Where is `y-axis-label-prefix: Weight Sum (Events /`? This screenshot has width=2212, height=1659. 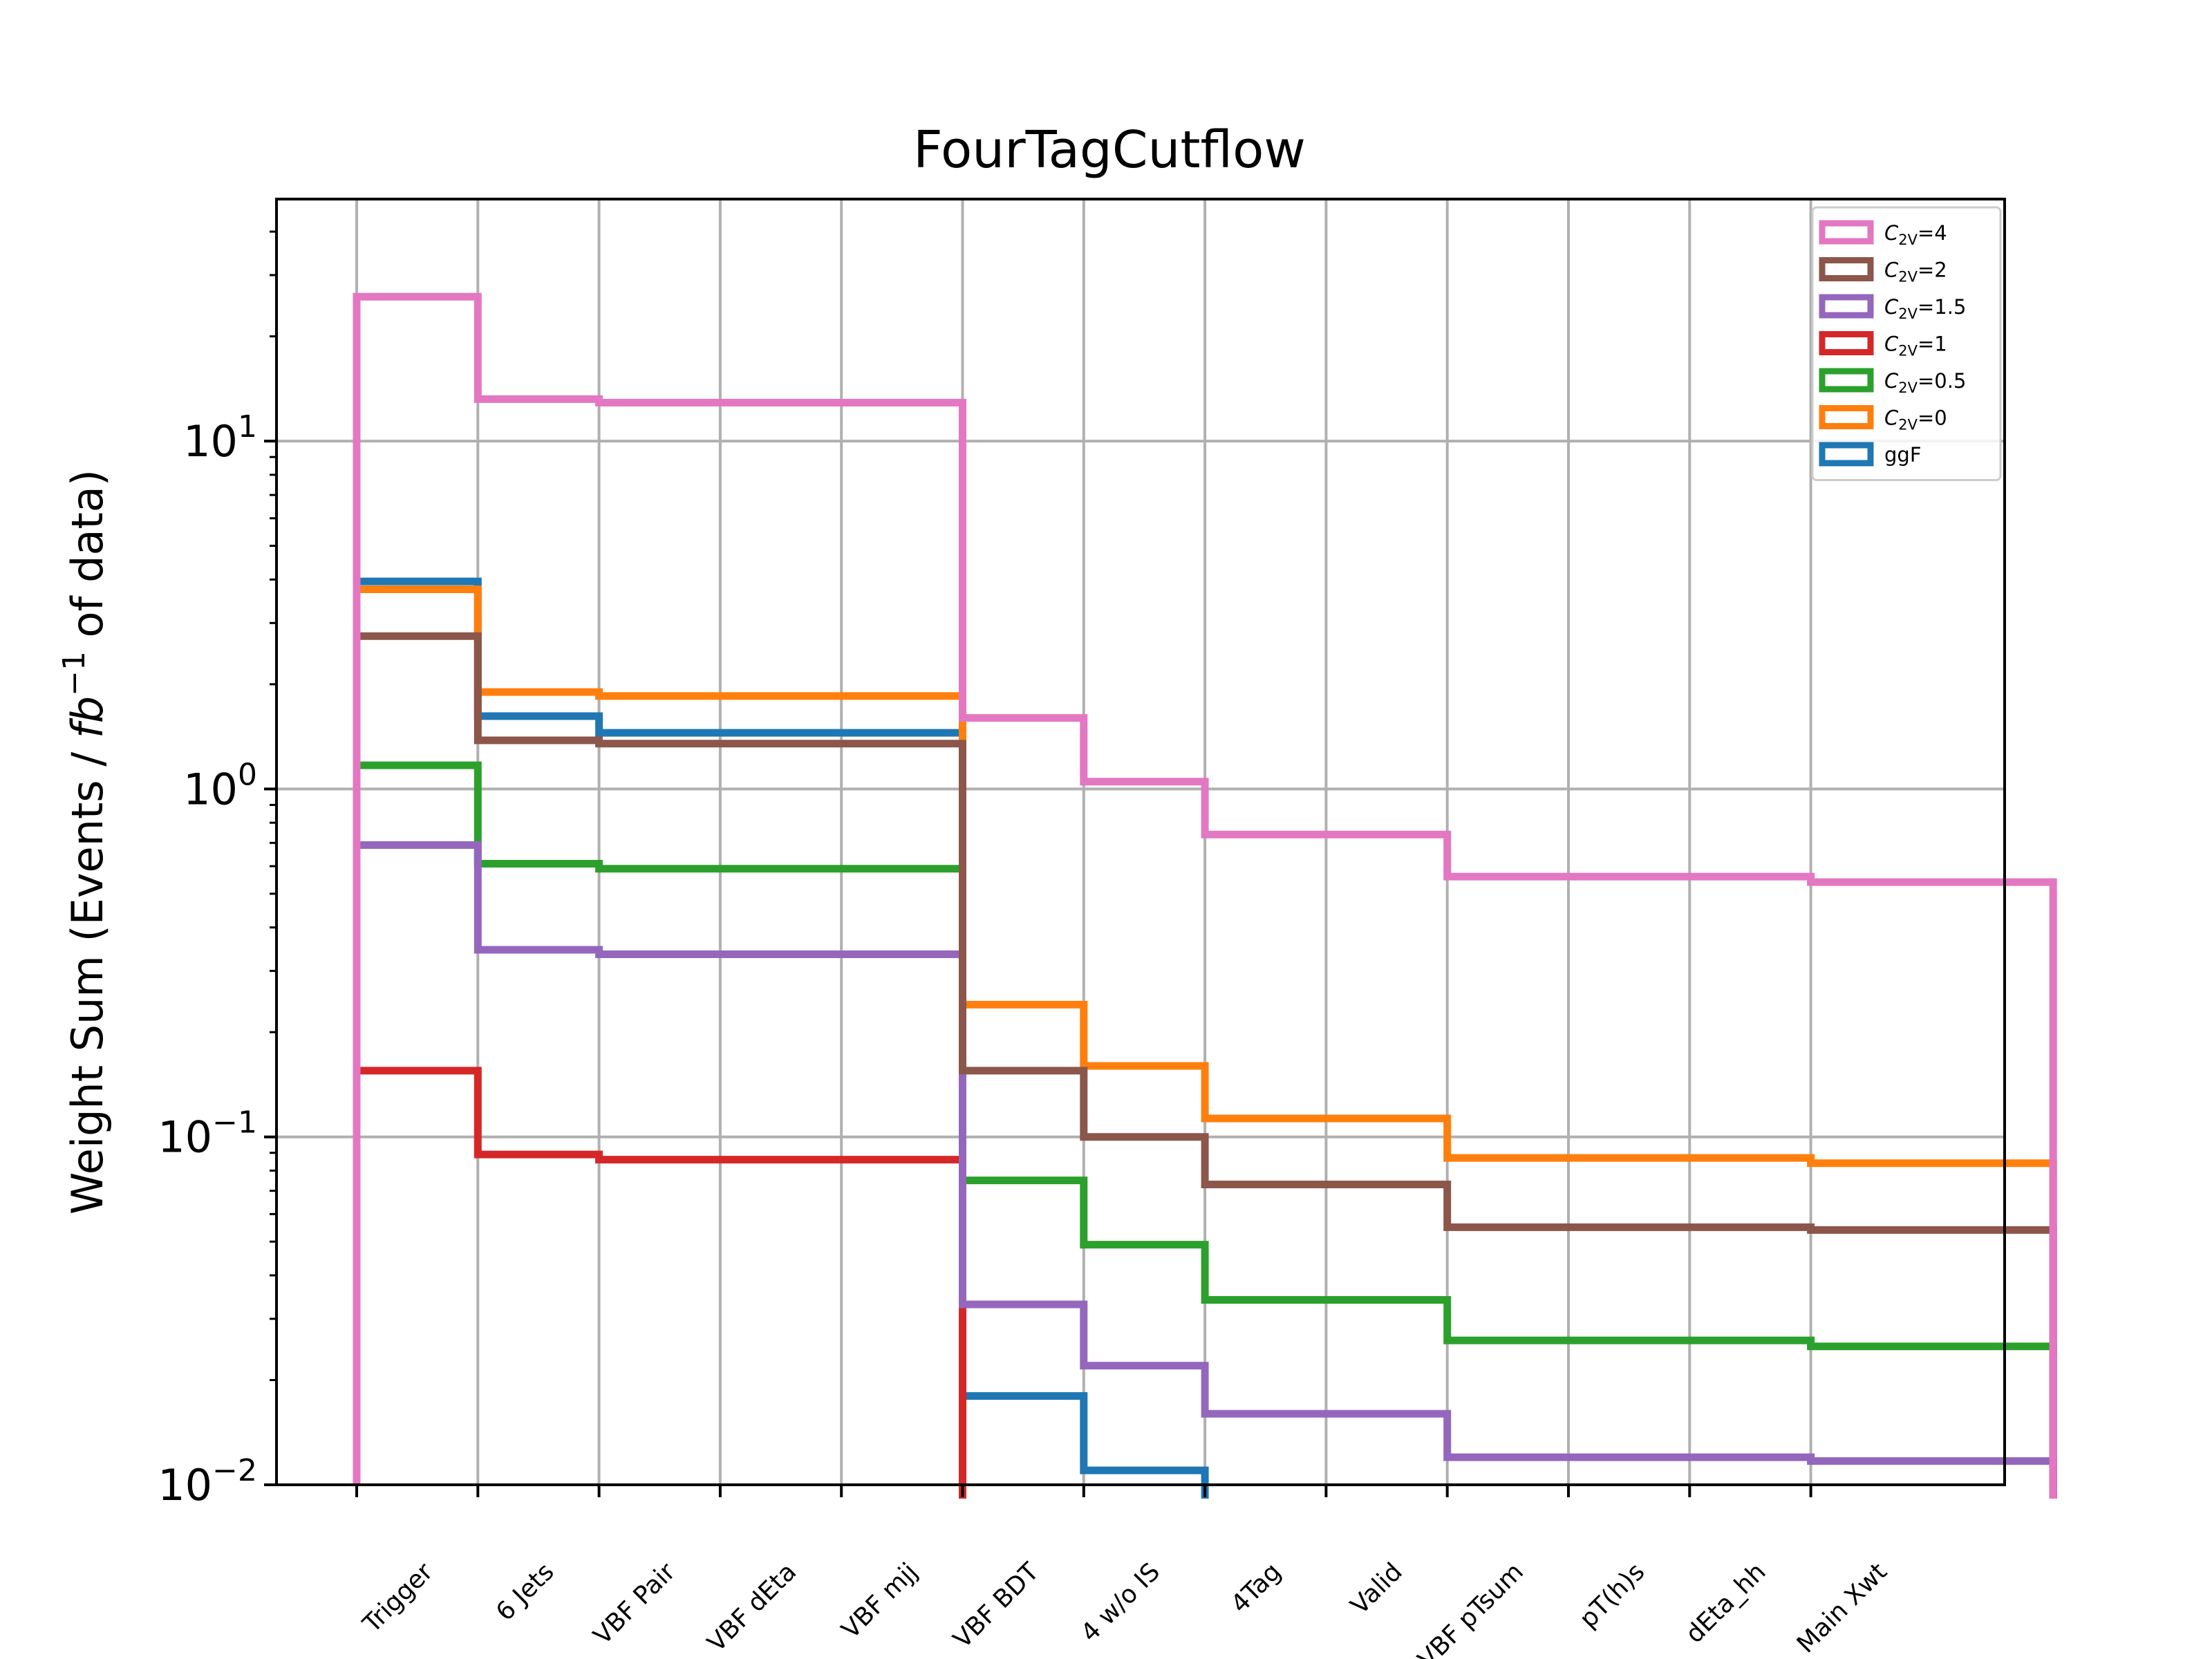 y-axis-label-prefix: Weight Sum (Events / is located at coordinates (88, 976).